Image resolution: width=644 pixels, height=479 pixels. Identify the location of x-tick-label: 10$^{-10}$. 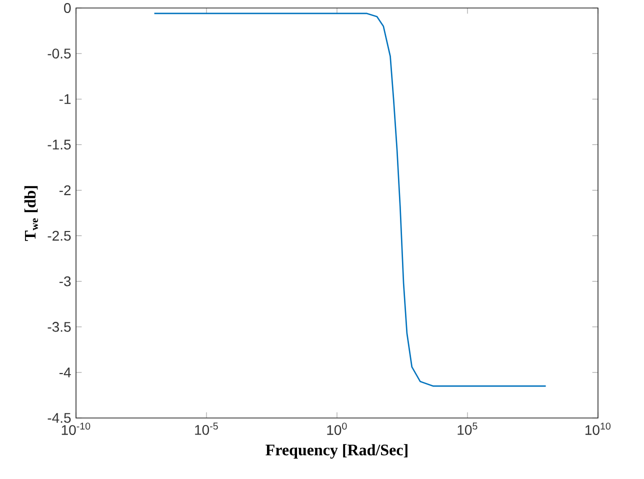
(76, 428).